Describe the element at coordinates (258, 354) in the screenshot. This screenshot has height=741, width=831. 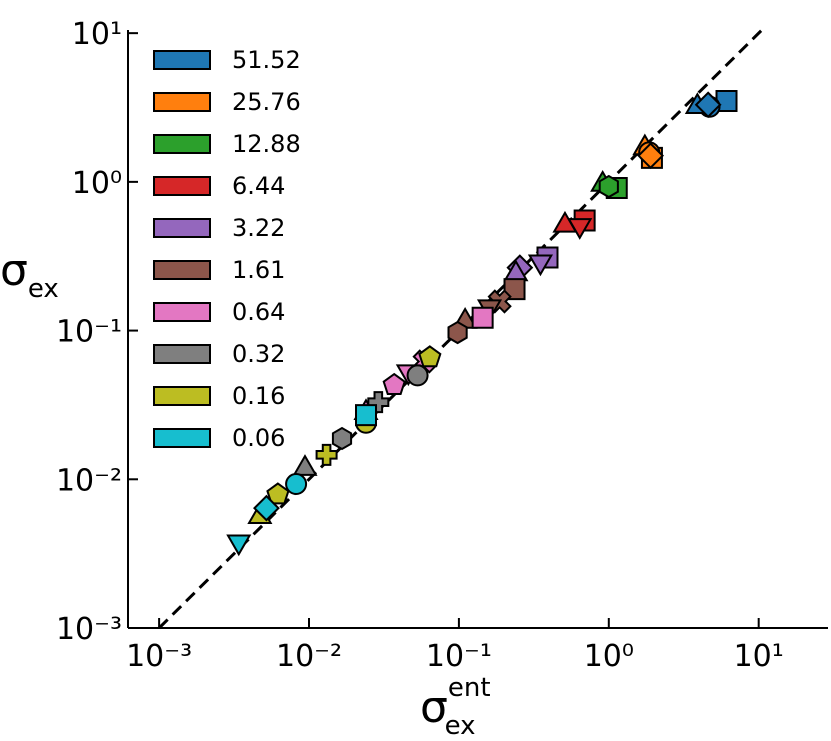
I see `legend-label: 0.32` at that location.